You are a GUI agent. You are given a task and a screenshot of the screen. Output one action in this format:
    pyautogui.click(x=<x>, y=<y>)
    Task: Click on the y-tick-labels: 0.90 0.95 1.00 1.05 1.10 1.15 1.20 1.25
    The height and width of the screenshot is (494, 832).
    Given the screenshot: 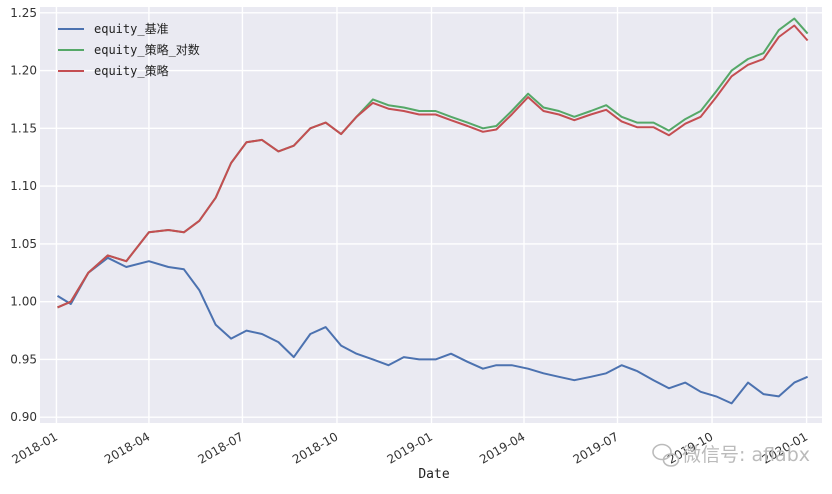 What is the action you would take?
    pyautogui.click(x=23, y=215)
    